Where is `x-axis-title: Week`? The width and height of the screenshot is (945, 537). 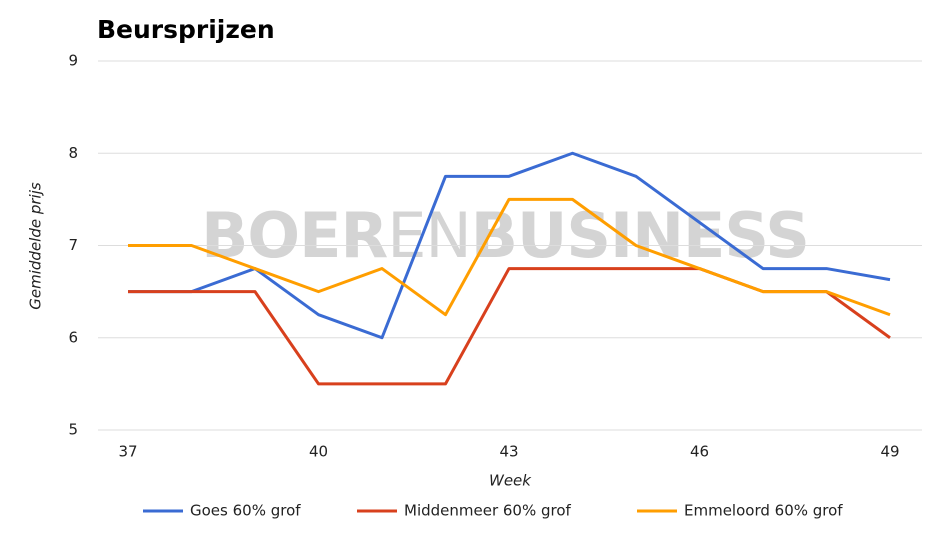 x-axis-title: Week is located at coordinates (510, 481).